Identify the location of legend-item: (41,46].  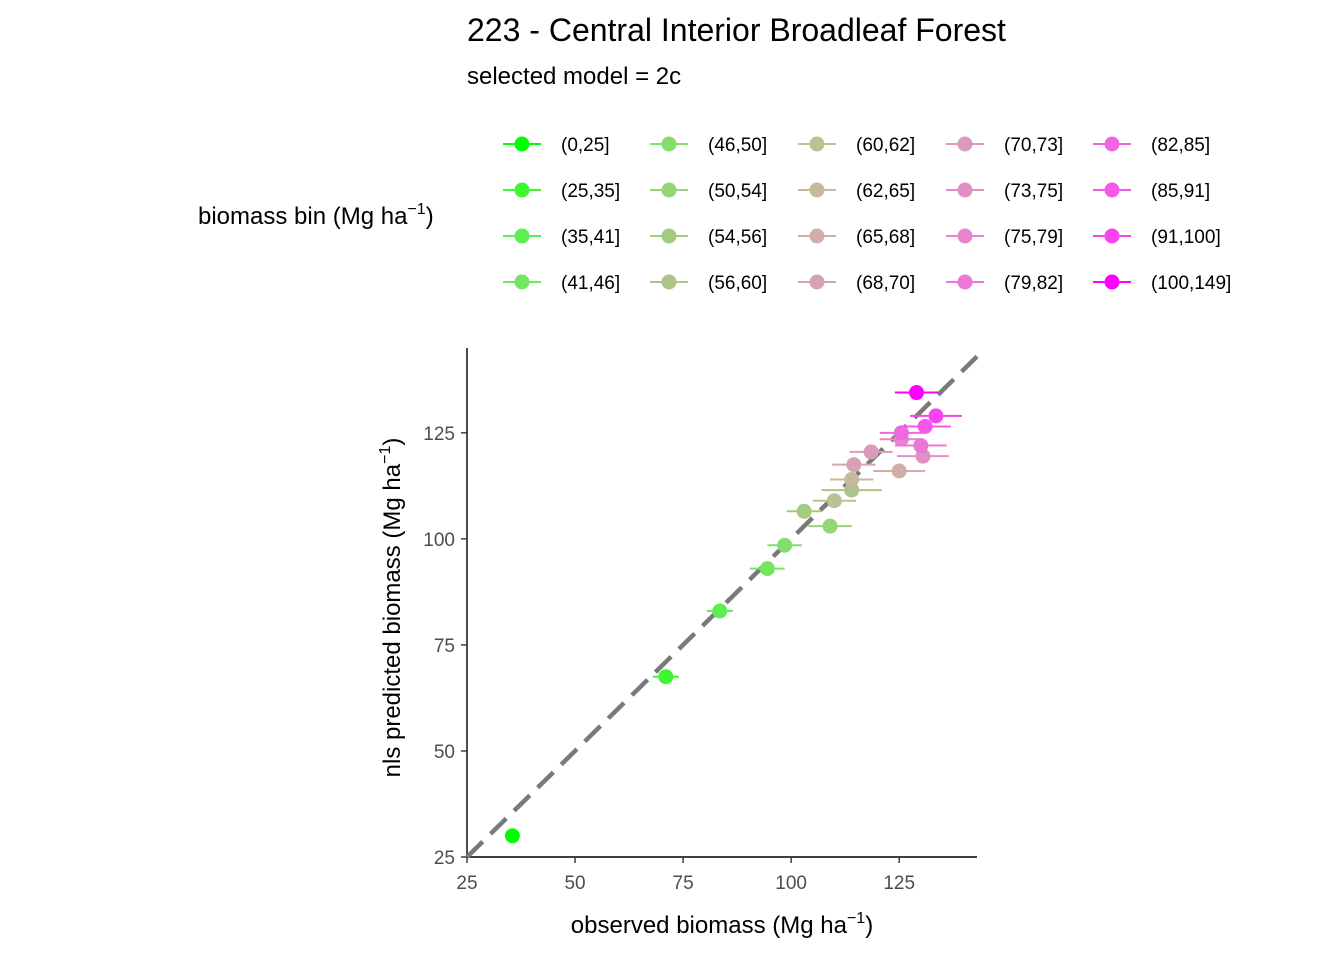
(561, 283).